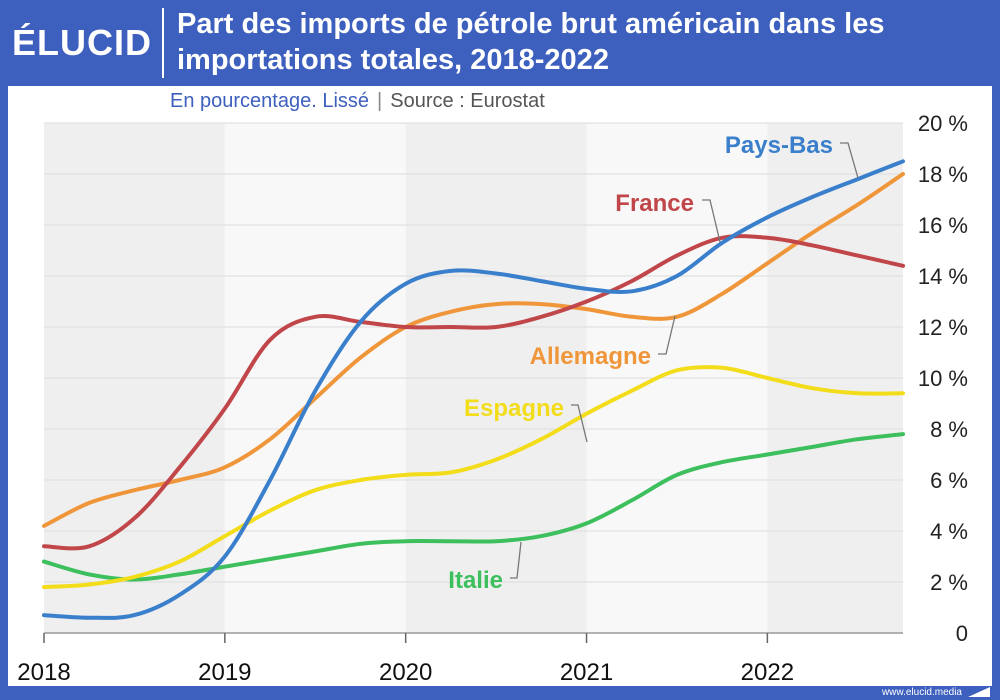 Image resolution: width=1000 pixels, height=700 pixels. Describe the element at coordinates (586, 672) in the screenshot. I see `x-tick-label: 2021` at that location.